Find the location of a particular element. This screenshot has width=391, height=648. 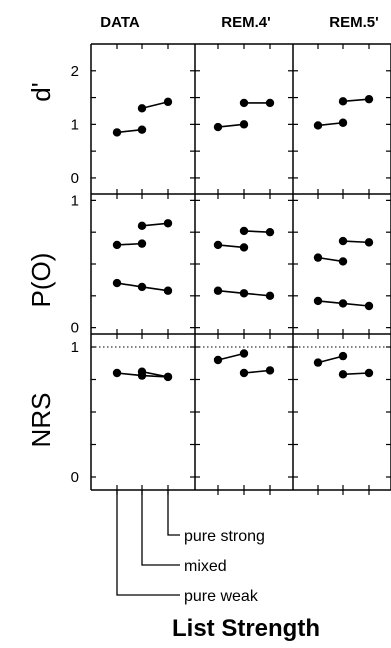

column-titles: DATA REM.4' REM.5' is located at coordinates (239, 22).